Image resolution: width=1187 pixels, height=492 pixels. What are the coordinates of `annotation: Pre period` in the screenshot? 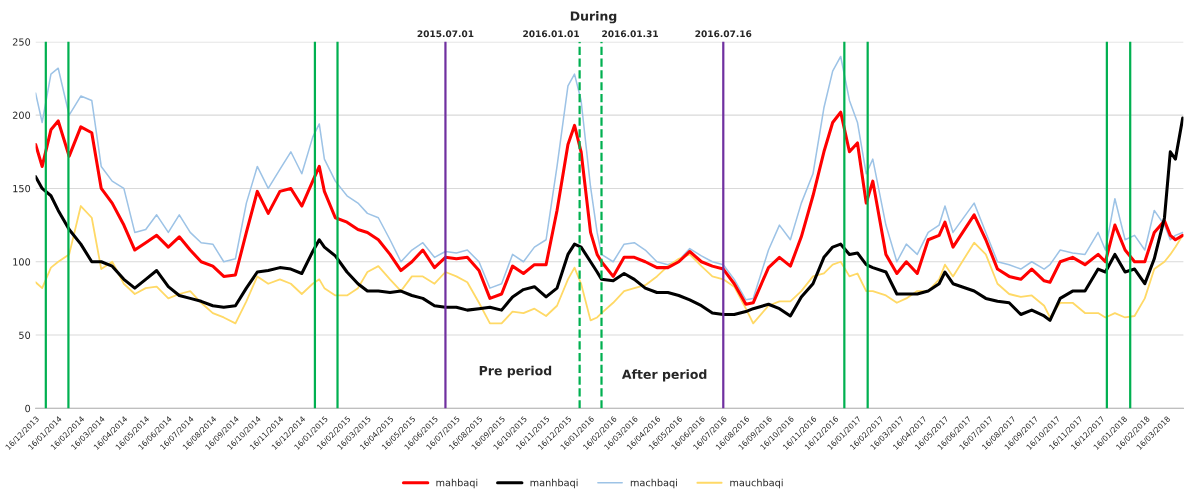 It's located at (515, 371).